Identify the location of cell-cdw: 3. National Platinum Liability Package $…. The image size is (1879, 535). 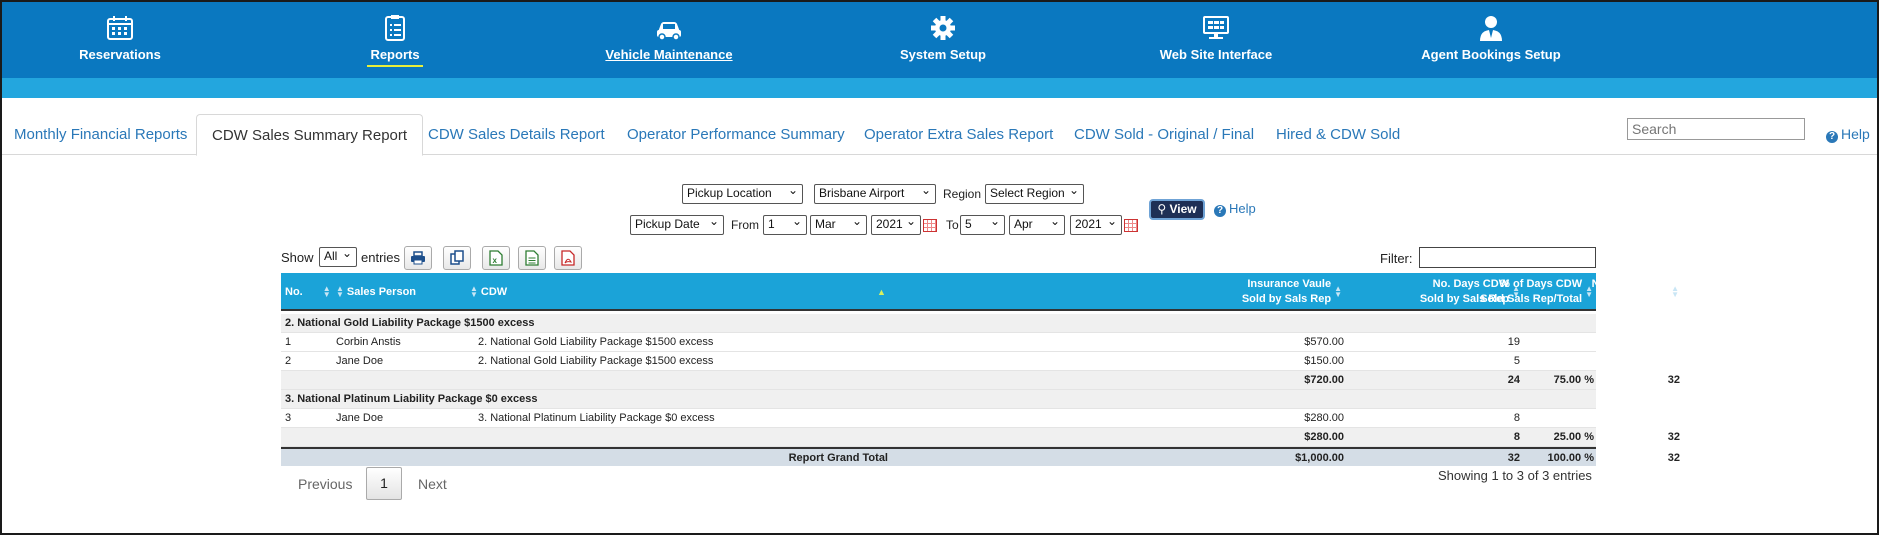
(596, 418).